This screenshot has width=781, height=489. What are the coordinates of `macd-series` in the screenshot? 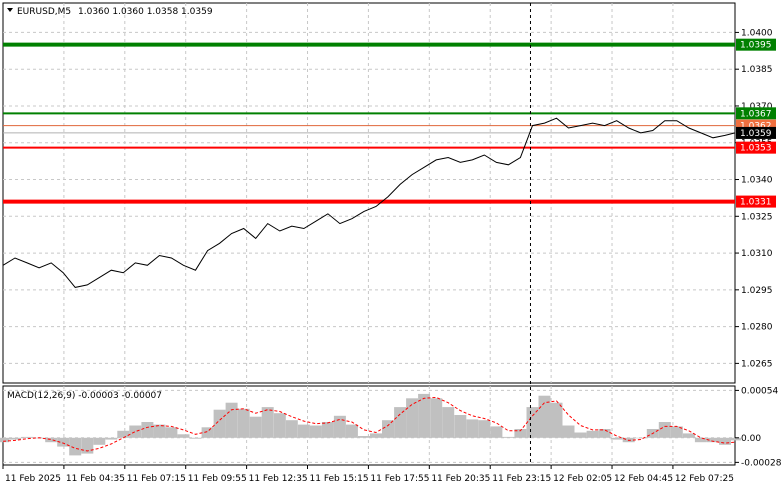 It's located at (370, 424).